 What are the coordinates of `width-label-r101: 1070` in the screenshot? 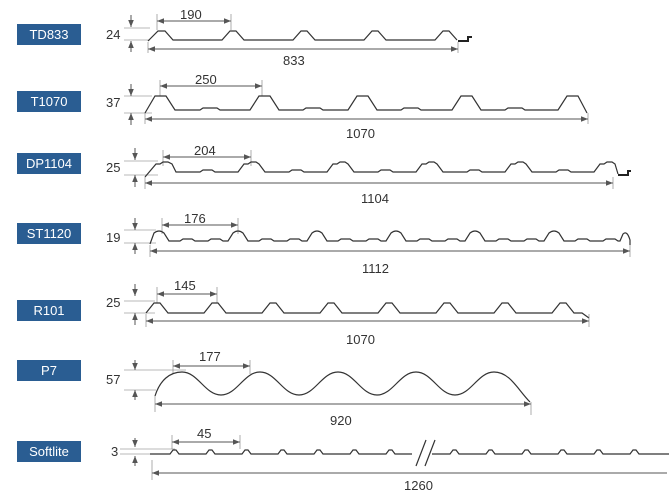 It's located at (360, 339).